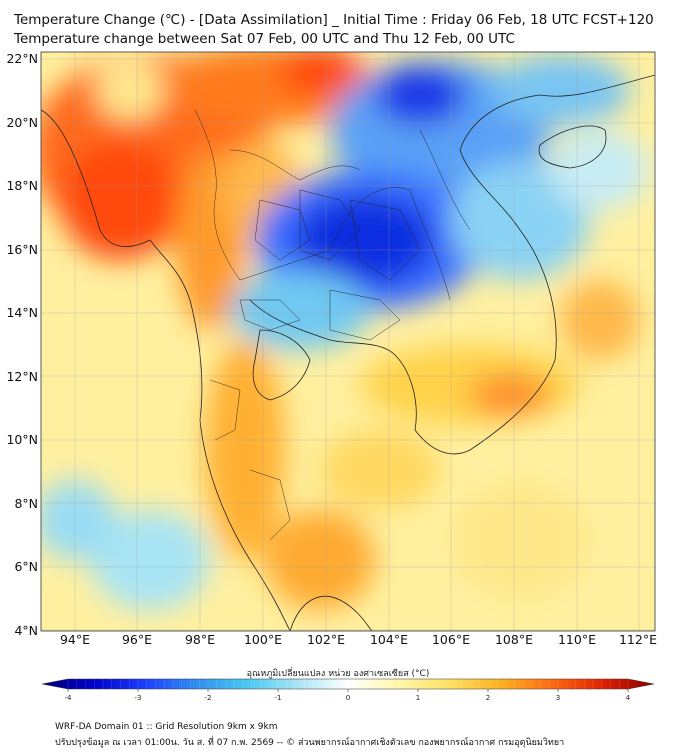 This screenshot has height=756, width=676. I want to click on lat-label: 4°N, so click(26, 630).